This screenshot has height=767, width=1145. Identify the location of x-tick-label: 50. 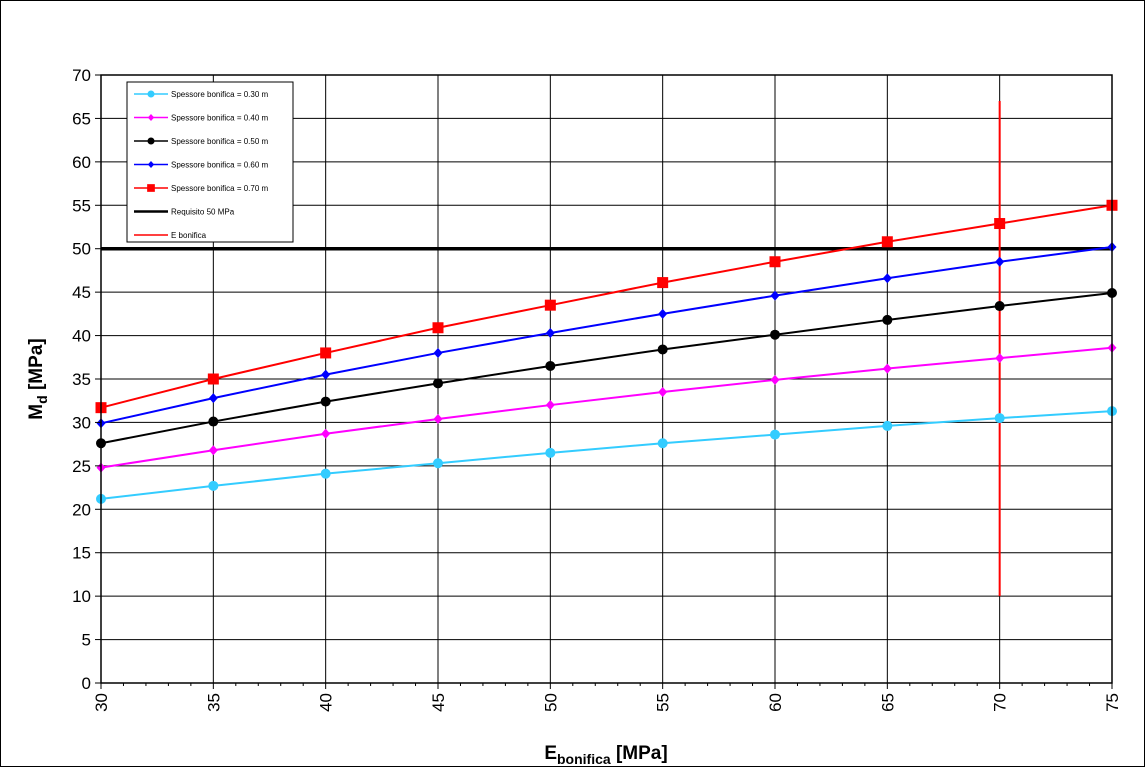
(550, 702).